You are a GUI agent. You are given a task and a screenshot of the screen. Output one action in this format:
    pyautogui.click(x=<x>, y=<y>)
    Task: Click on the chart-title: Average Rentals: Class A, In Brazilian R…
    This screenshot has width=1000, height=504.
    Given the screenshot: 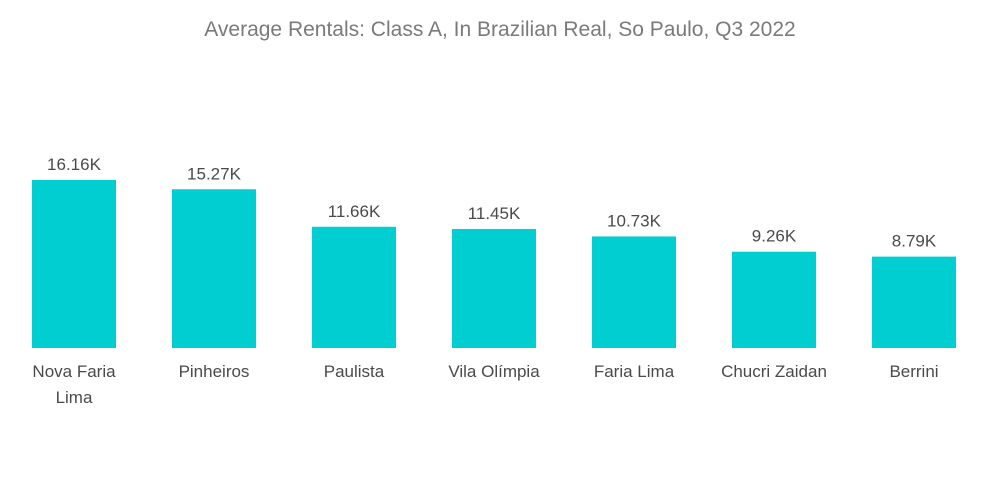 What is the action you would take?
    pyautogui.click(x=500, y=29)
    